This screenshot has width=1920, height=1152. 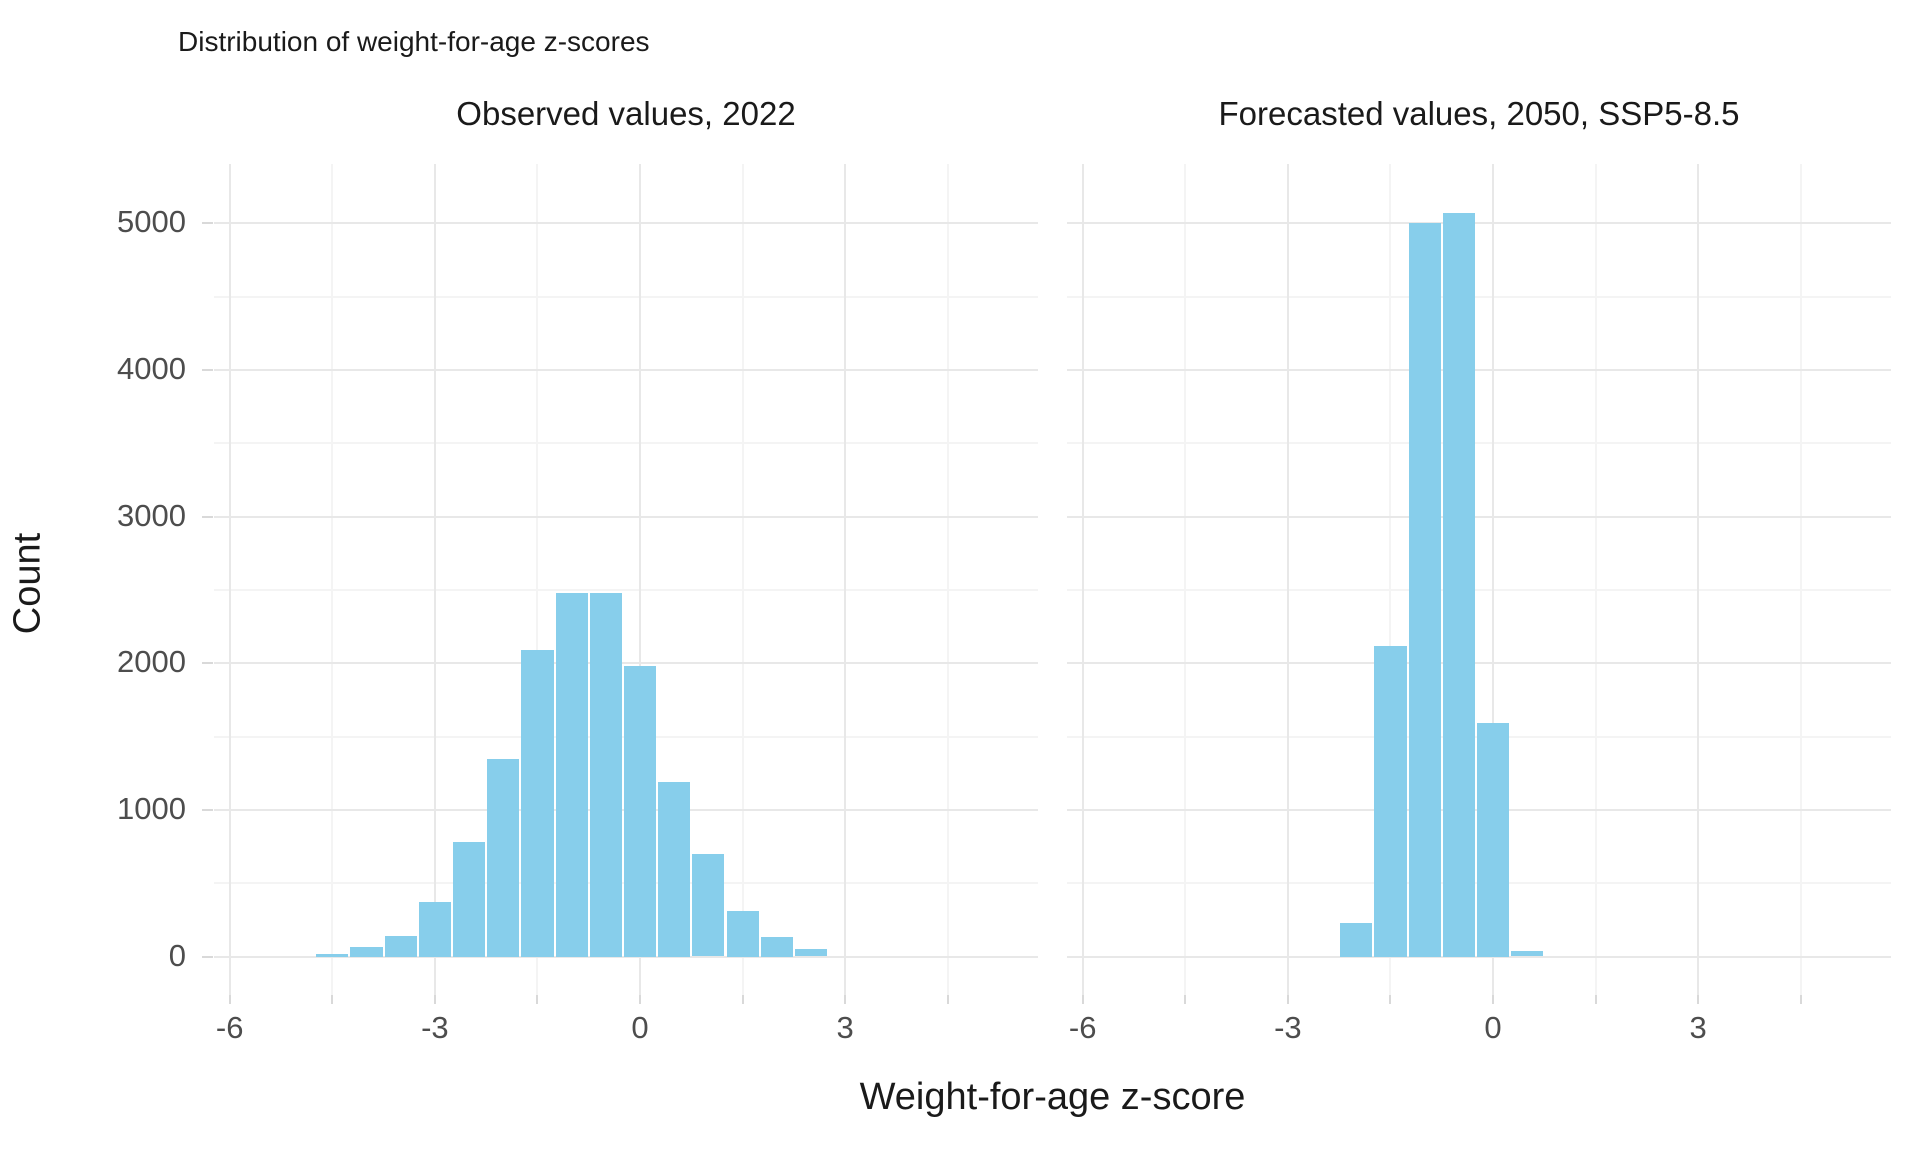 What do you see at coordinates (151, 222) in the screenshot?
I see `y-tick-label: 5000` at bounding box center [151, 222].